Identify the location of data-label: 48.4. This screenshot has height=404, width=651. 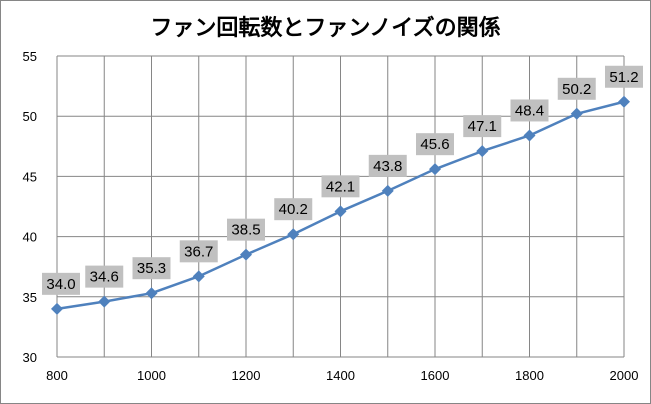
(529, 110).